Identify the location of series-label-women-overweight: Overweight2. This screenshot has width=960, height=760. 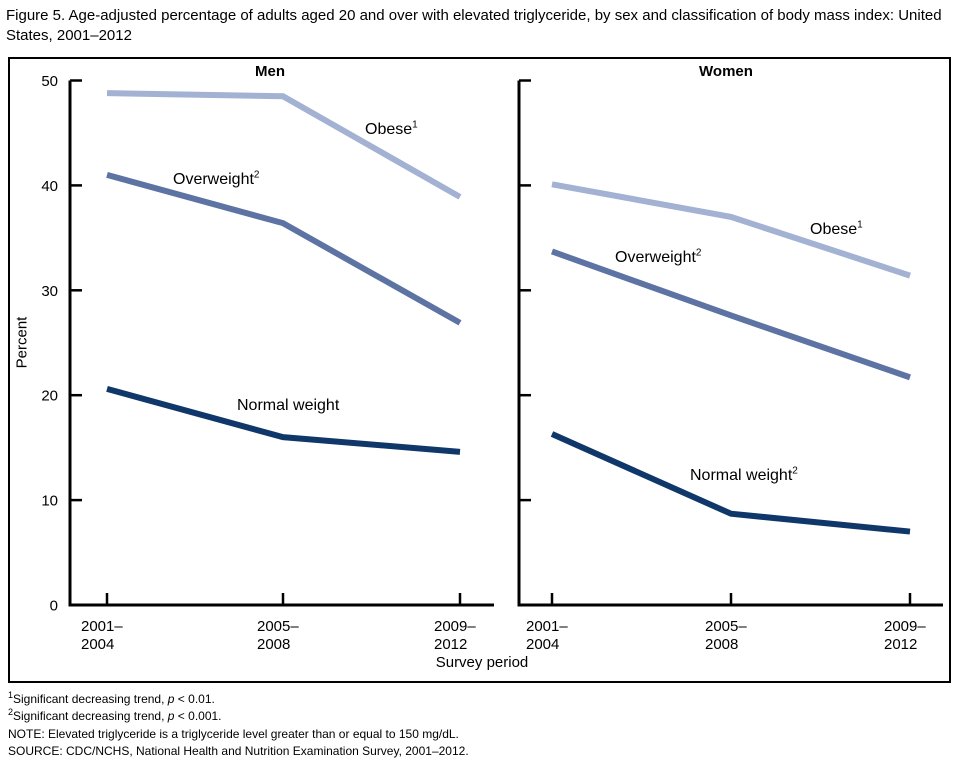
(658, 257).